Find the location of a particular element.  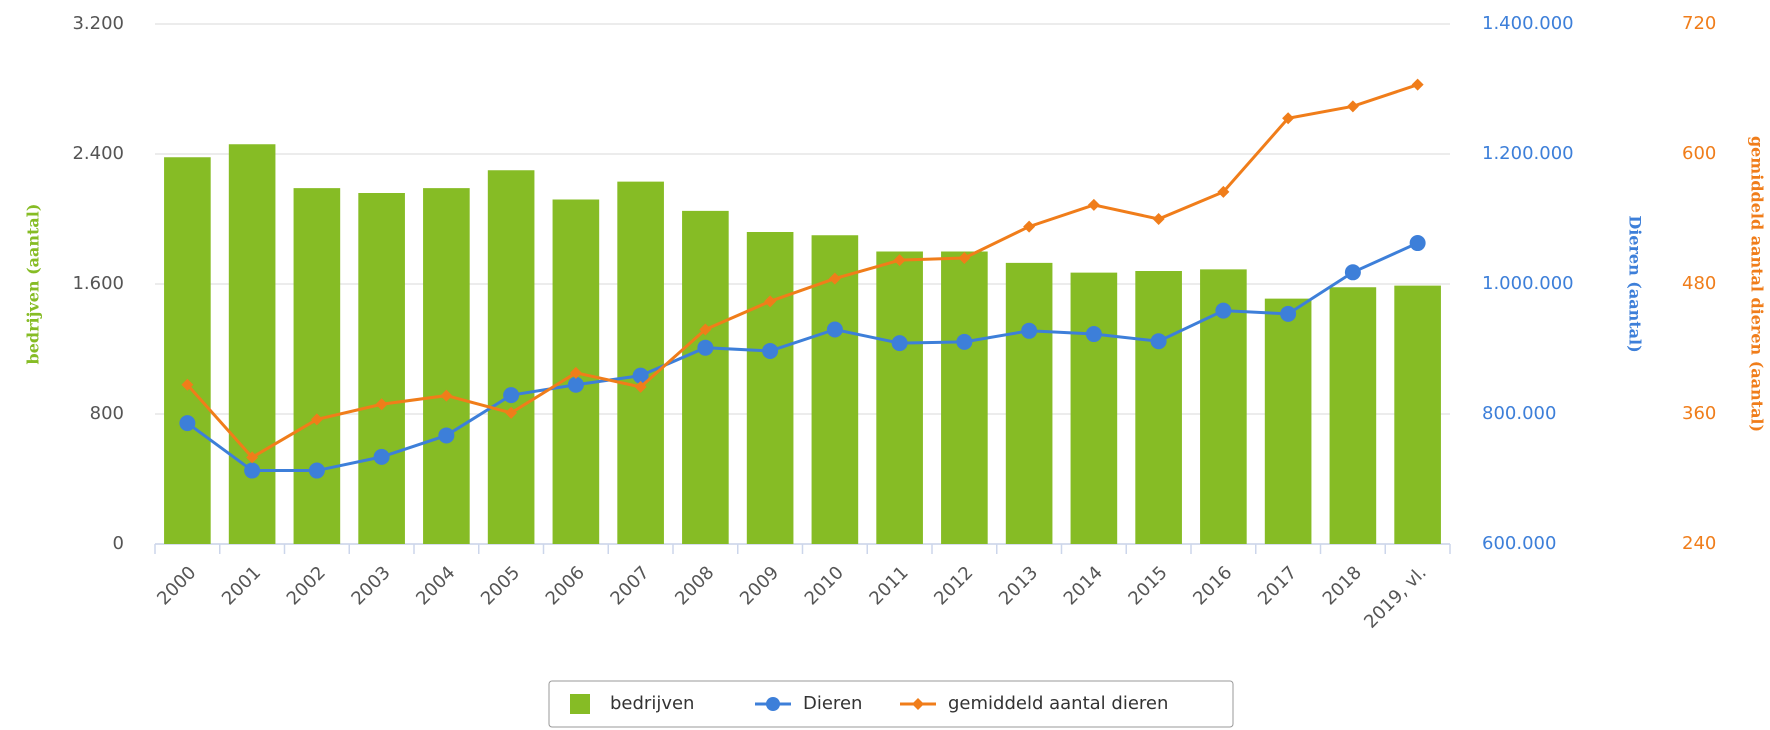

y-tick-label: 1.600 is located at coordinates (98, 283).